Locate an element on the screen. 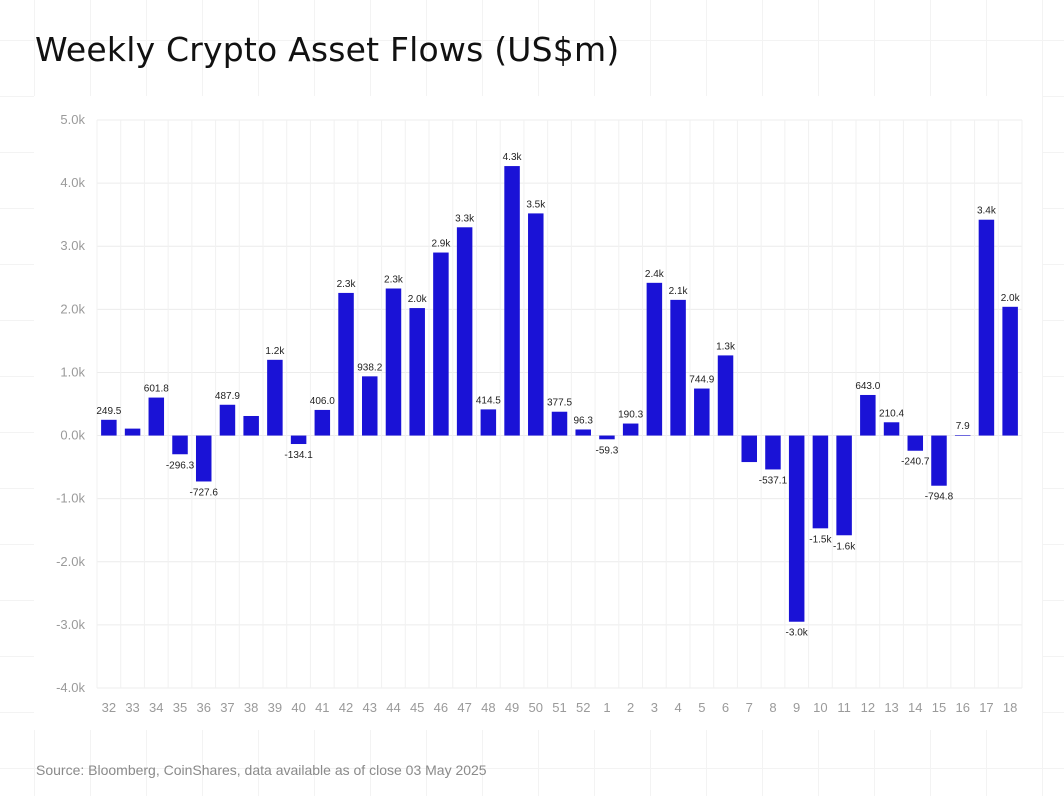 This screenshot has width=1064, height=796. data-label: 406.0 is located at coordinates (322, 401).